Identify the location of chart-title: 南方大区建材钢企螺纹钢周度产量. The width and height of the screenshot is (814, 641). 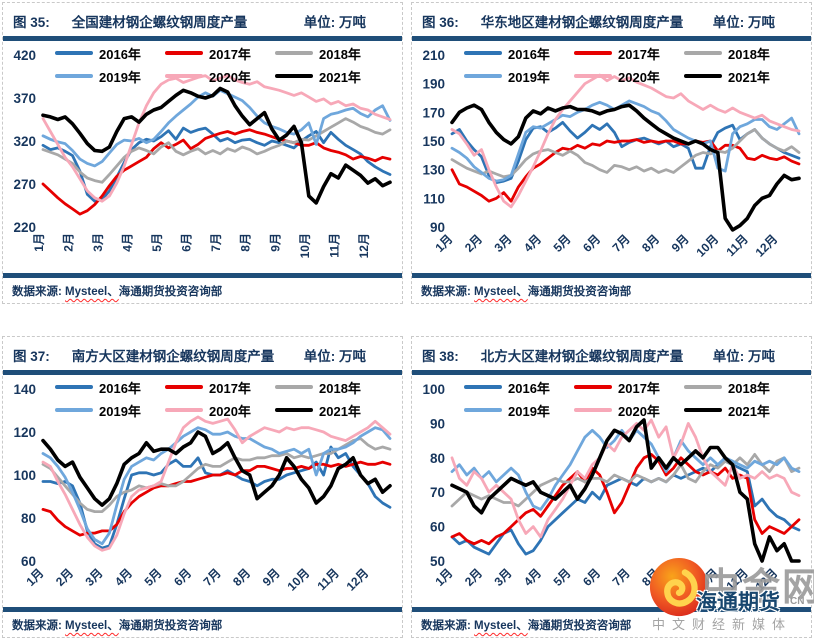
(173, 356).